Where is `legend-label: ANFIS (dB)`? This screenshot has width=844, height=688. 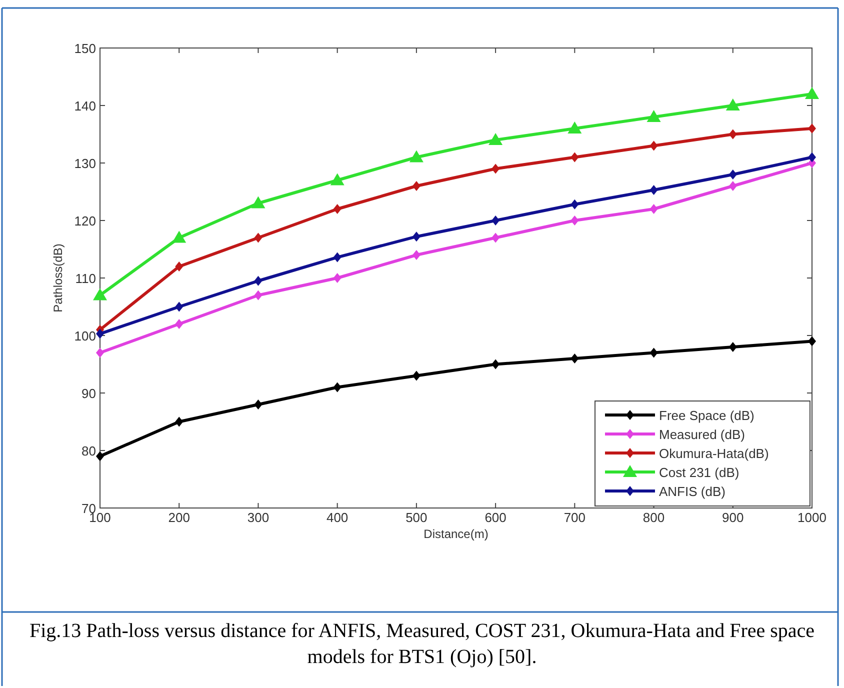 legend-label: ANFIS (dB) is located at coordinates (692, 491).